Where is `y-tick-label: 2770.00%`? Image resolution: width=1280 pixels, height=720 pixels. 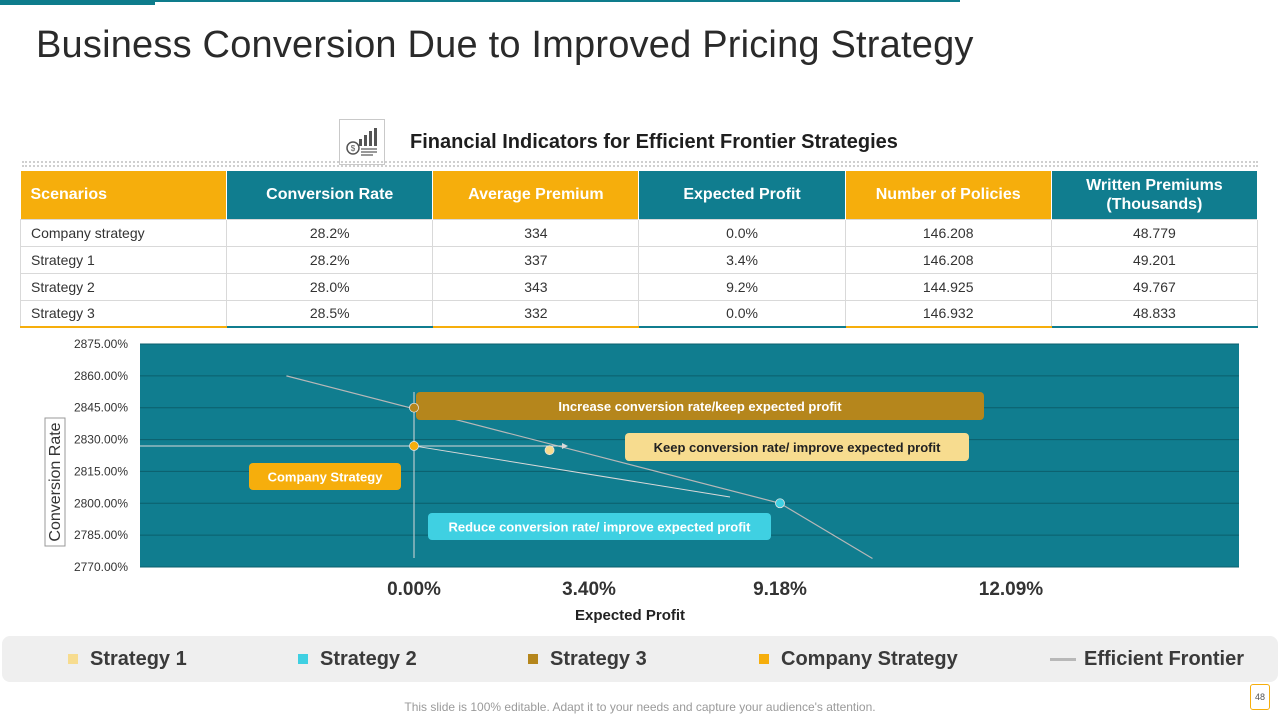
y-tick-label: 2770.00% is located at coordinates (101, 567).